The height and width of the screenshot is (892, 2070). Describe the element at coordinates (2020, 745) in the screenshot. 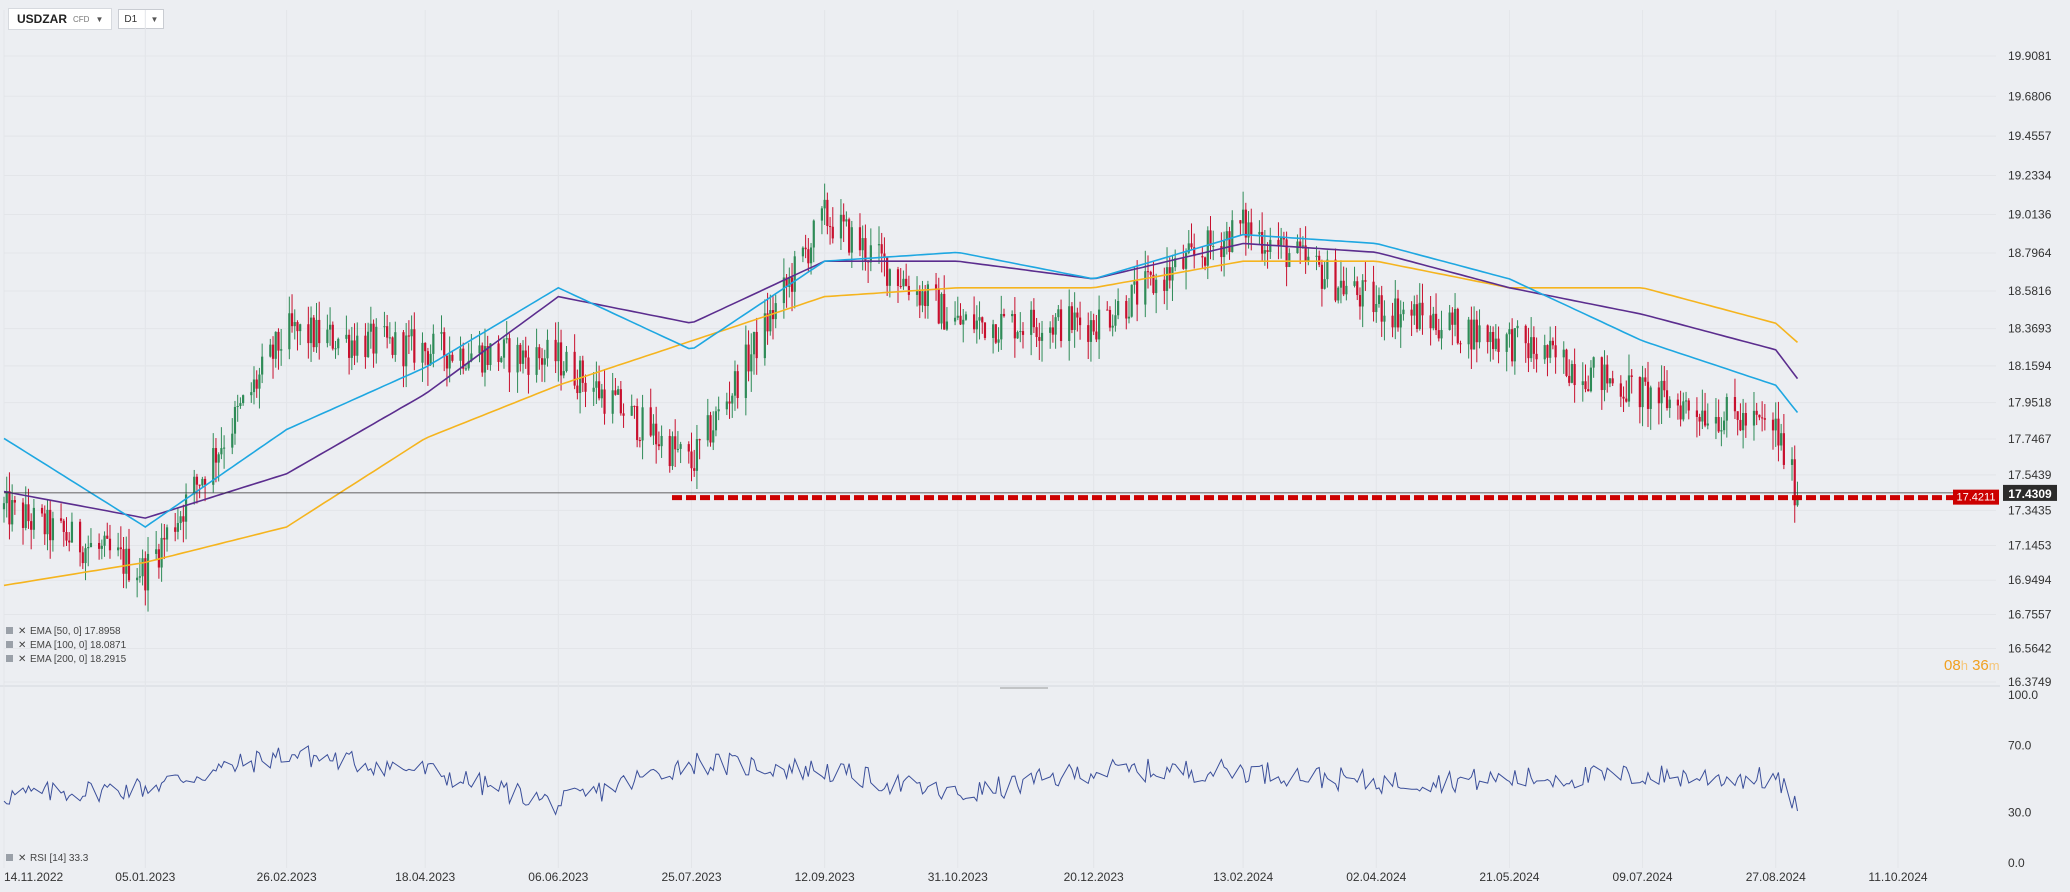

I see `rsi-tick-label: 70.0` at that location.